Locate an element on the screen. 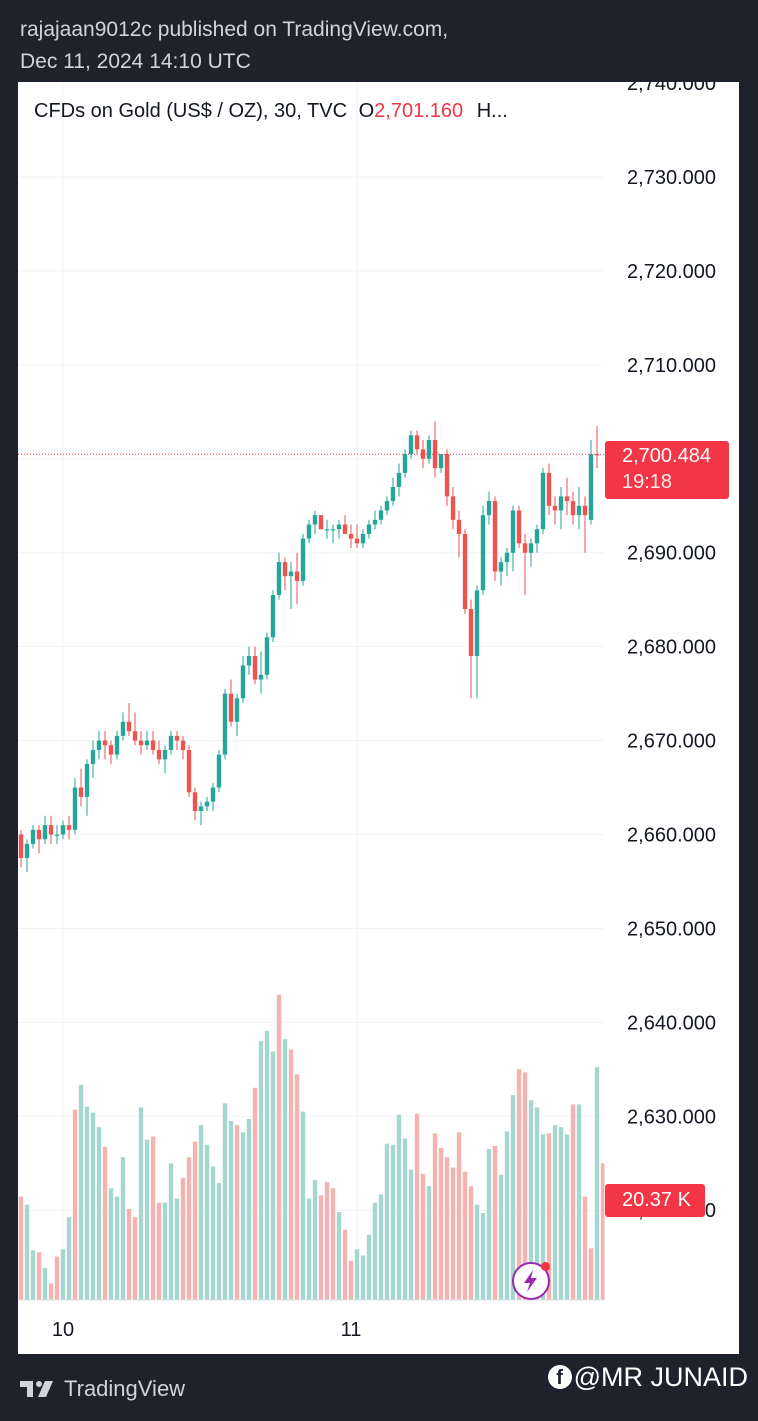  y-tick-label: 2,660.000 is located at coordinates (671, 836).